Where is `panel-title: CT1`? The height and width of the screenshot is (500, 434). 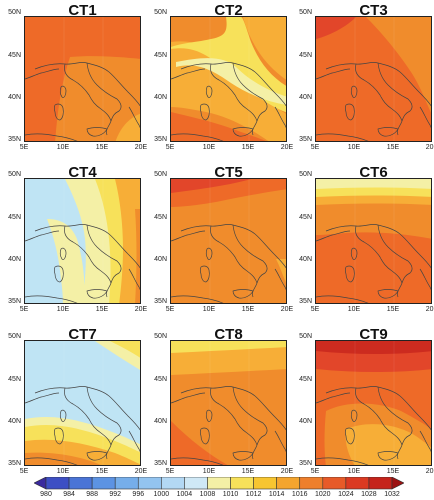 panel-title: CT1 is located at coordinates (82, 10).